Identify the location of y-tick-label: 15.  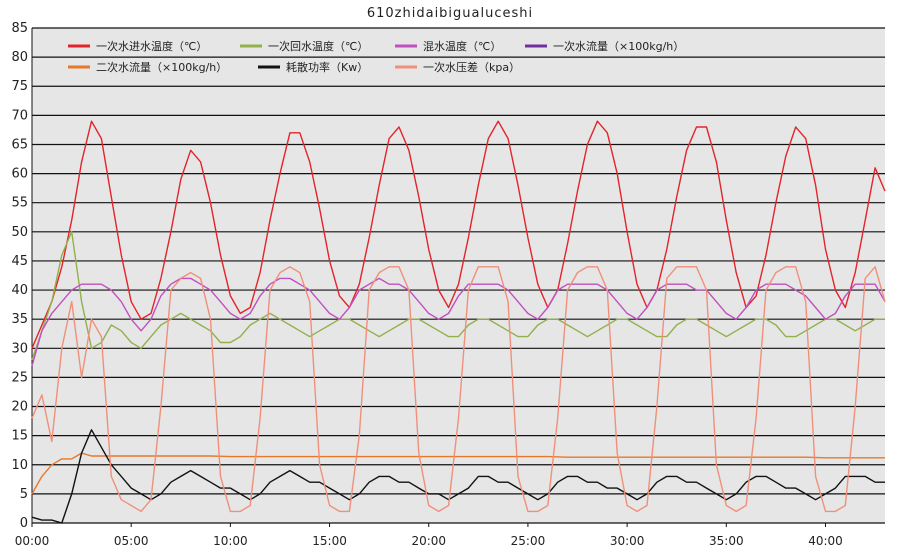
(19, 436).